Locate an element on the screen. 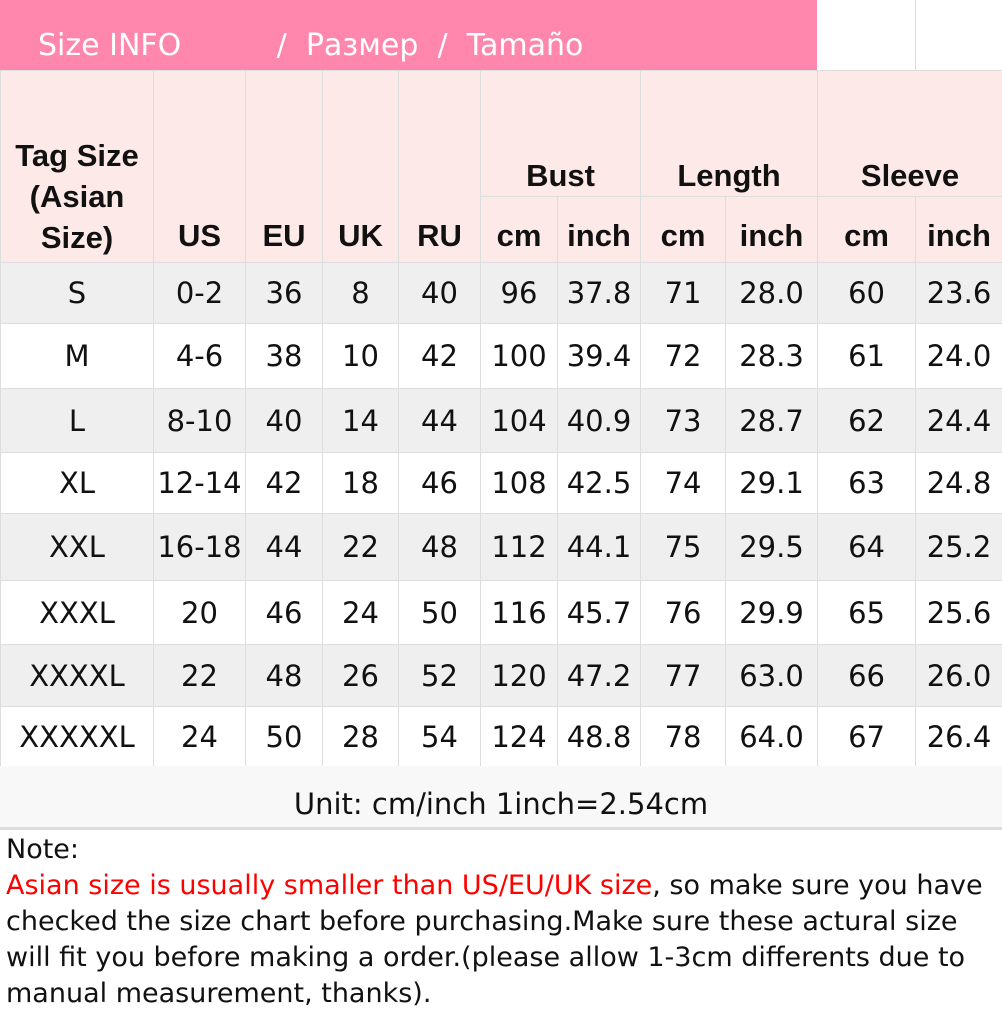 Image resolution: width=1002 pixels, height=1012 pixels. divider is located at coordinates (915, 35).